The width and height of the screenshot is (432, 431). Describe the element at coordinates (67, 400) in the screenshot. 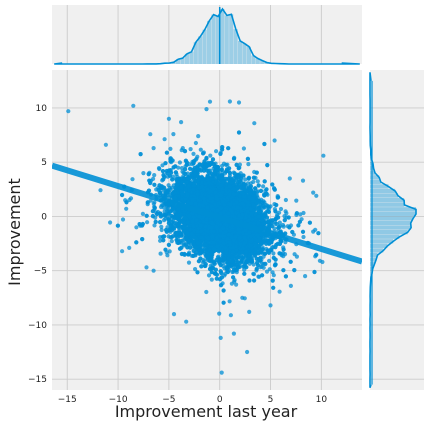

I see `x-tick-label: −15` at that location.